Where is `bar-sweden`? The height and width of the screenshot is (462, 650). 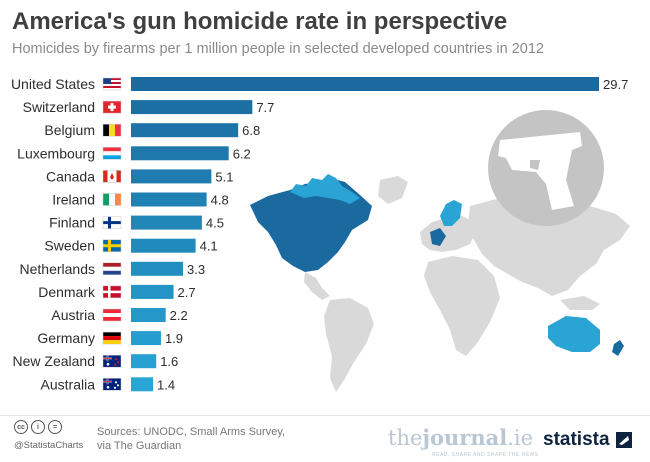
bar-sweden is located at coordinates (163, 245).